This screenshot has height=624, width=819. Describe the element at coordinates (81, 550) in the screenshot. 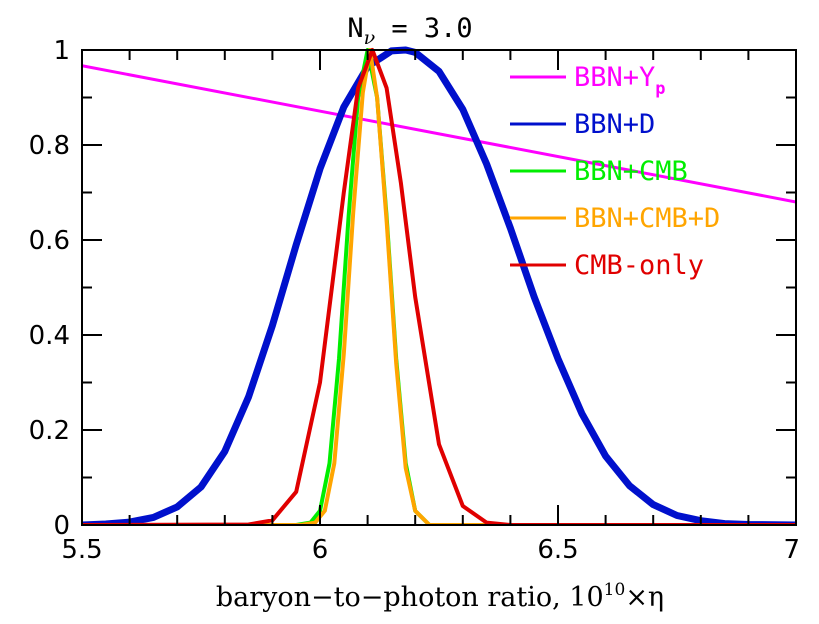

I see `x-tick-label: 5.5` at that location.